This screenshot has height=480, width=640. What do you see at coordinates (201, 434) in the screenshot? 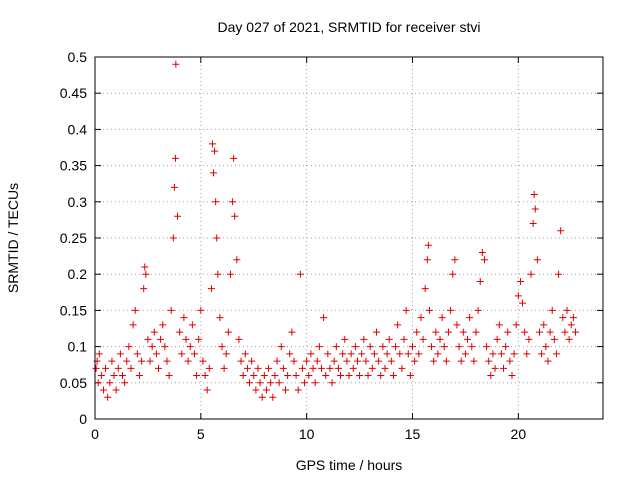
I see `x-tick-label: 5` at bounding box center [201, 434].